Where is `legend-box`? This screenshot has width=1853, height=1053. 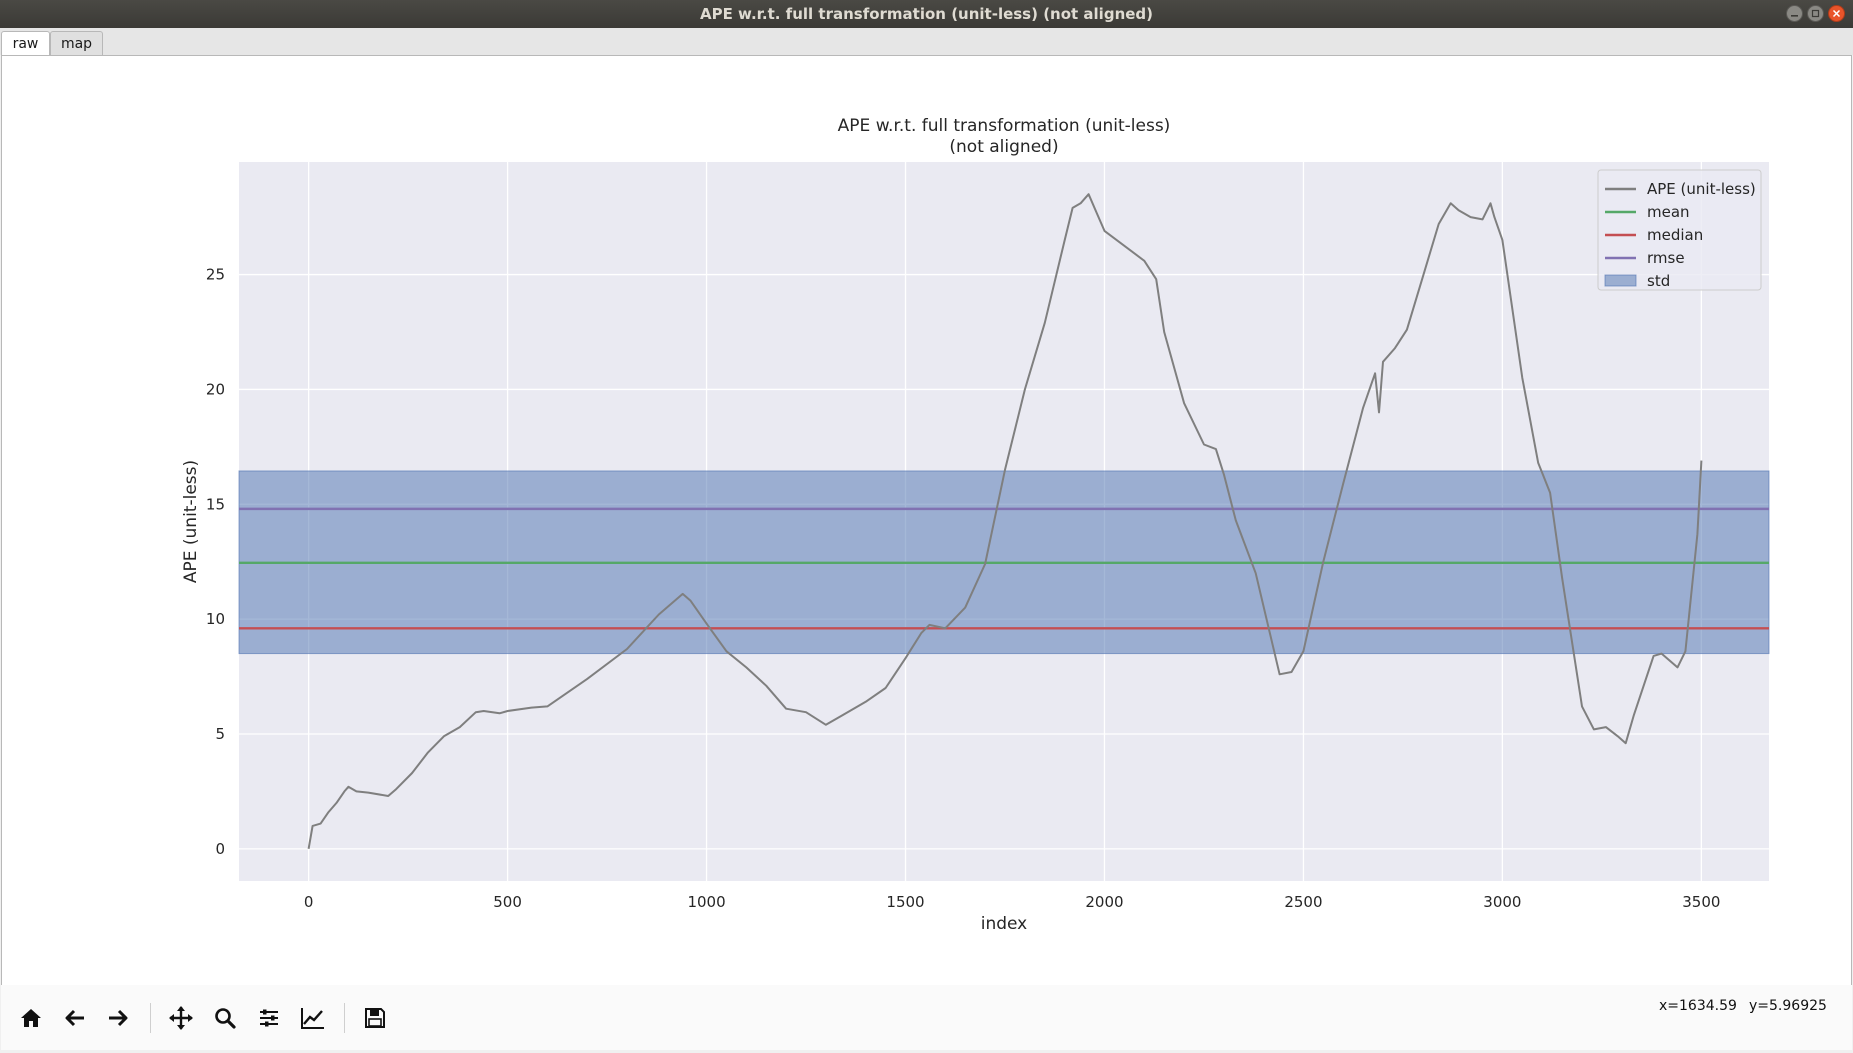
legend-box is located at coordinates (1679, 230).